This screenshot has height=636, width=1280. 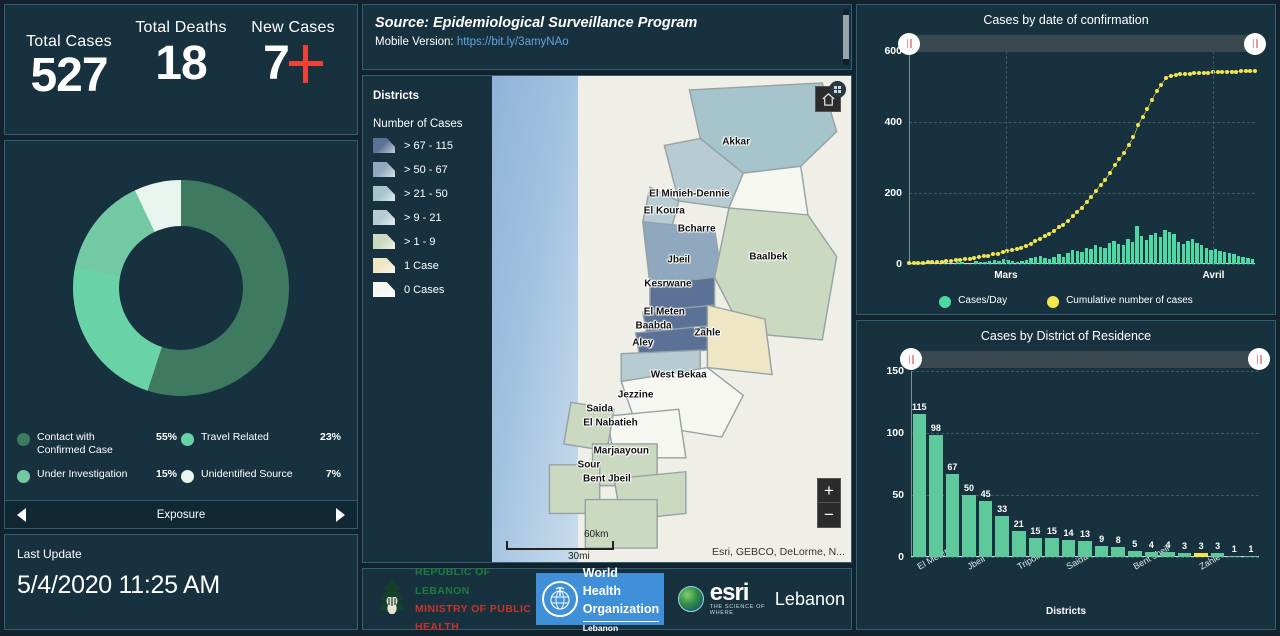 I want to click on legend-label: > 50 - 67, so click(x=426, y=169).